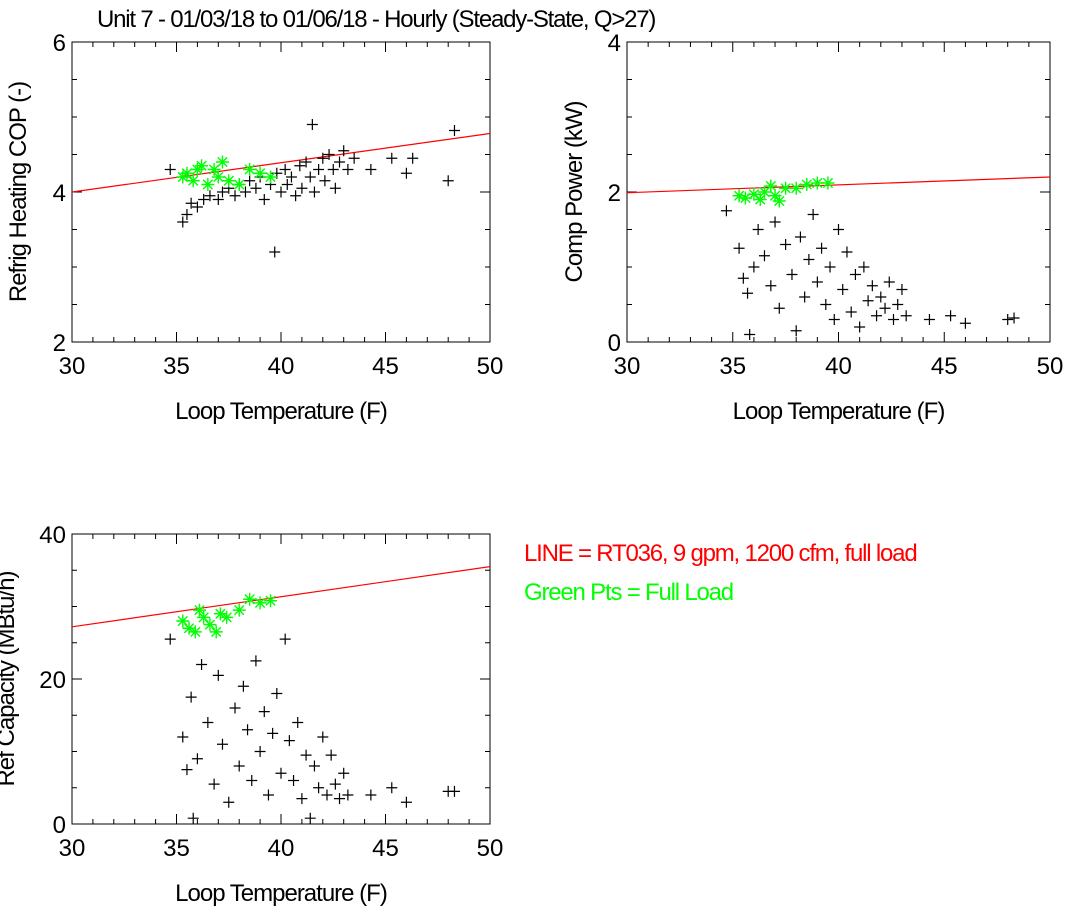 The height and width of the screenshot is (920, 1066). I want to click on y-tick-label: 6, so click(59, 43).